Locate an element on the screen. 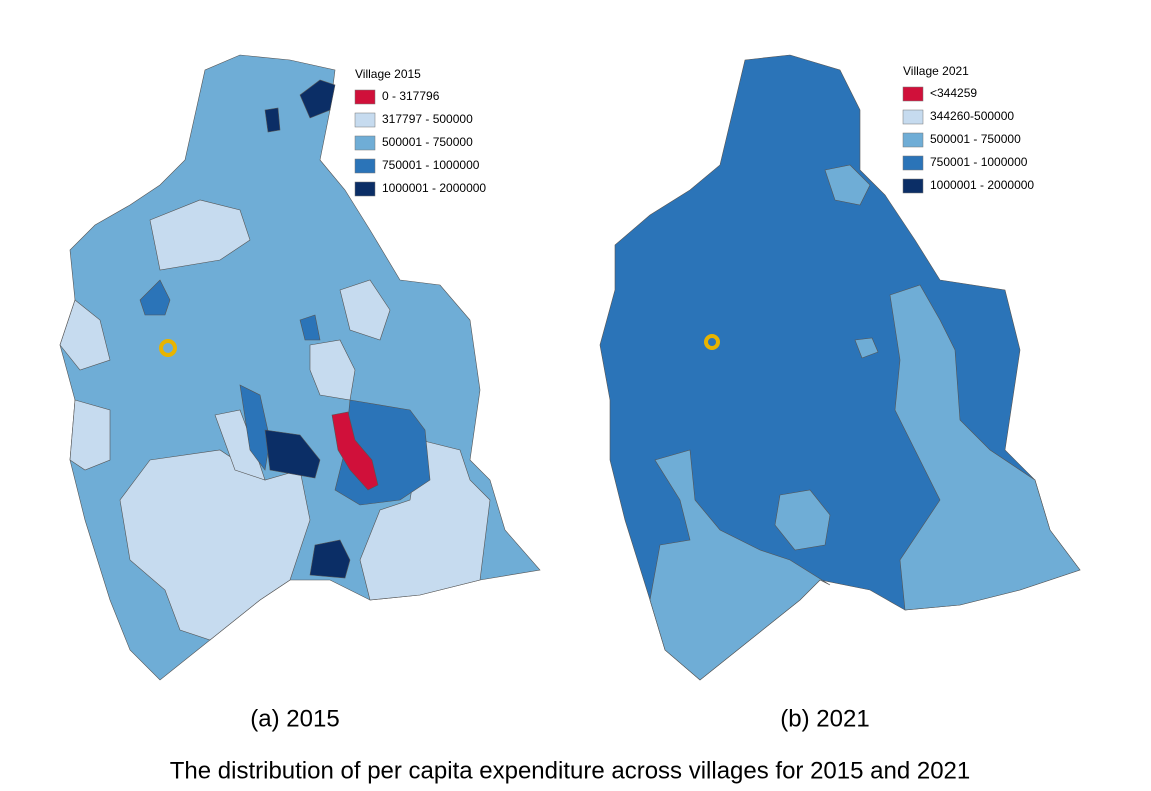  panel-caption: (b) 2021 is located at coordinates (824, 718).